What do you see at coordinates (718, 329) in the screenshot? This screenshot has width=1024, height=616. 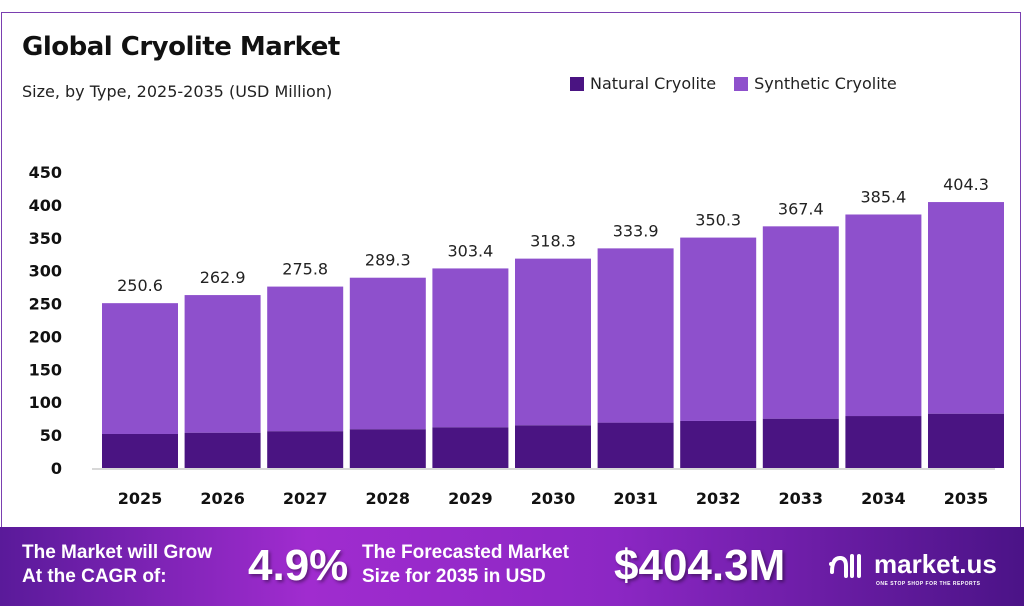 I see `bar-synthetic-2032` at bounding box center [718, 329].